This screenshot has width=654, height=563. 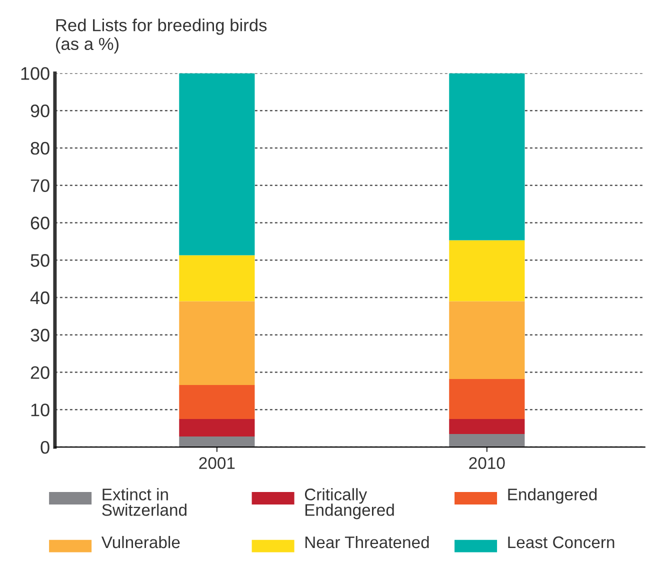 I want to click on y-tick-label: 60, so click(x=40, y=223).